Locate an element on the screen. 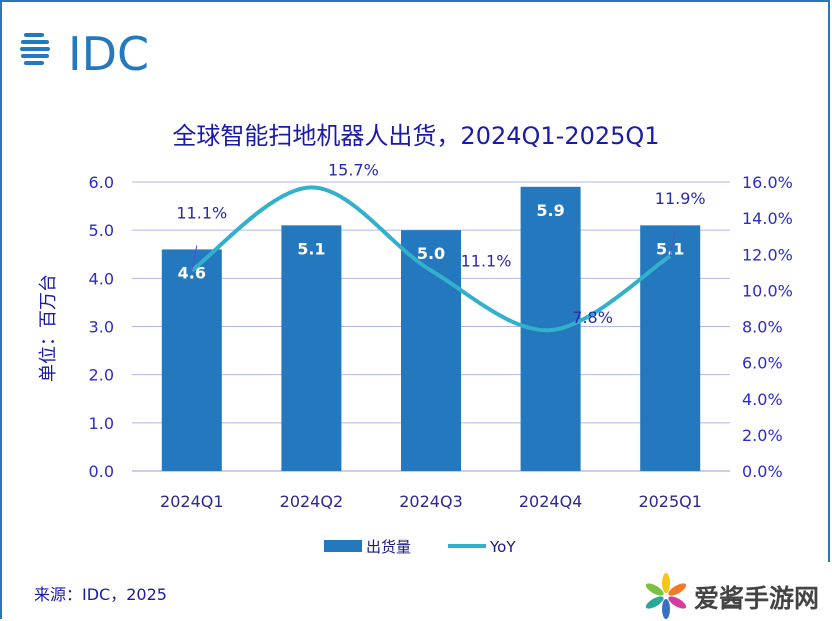 This screenshot has width=832, height=621. idc-logo: IDC is located at coordinates (84, 54).